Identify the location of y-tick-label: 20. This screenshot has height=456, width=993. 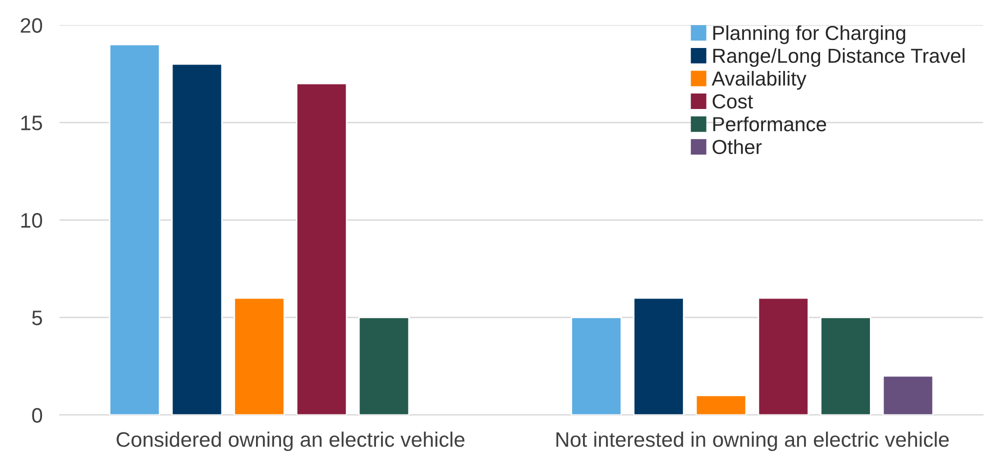
(31, 25).